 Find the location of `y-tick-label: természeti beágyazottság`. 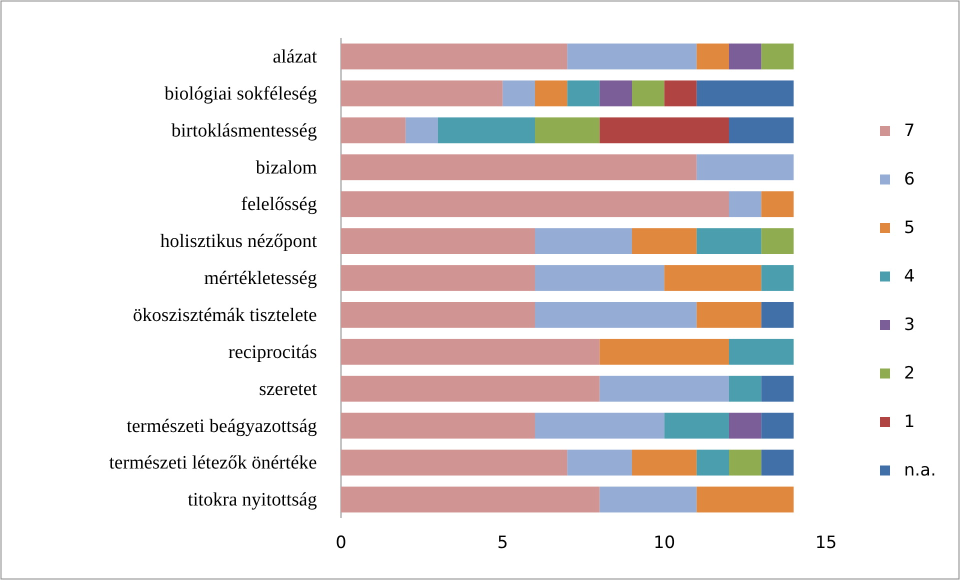

y-tick-label: természeti beágyazottság is located at coordinates (222, 426).